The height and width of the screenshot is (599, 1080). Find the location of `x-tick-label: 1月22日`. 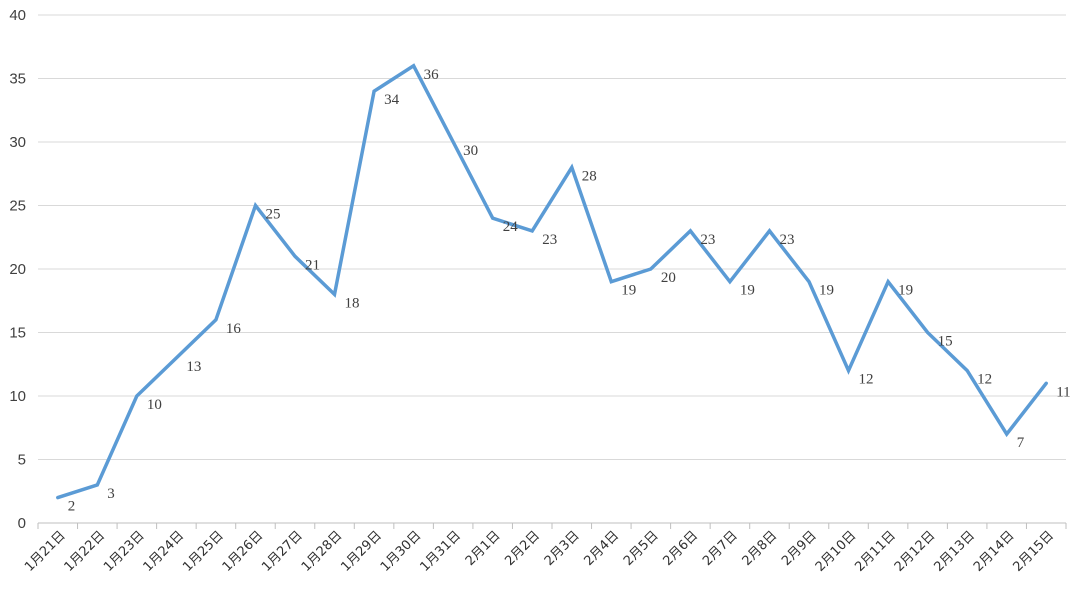

x-tick-label: 1月22日 is located at coordinates (85, 551).